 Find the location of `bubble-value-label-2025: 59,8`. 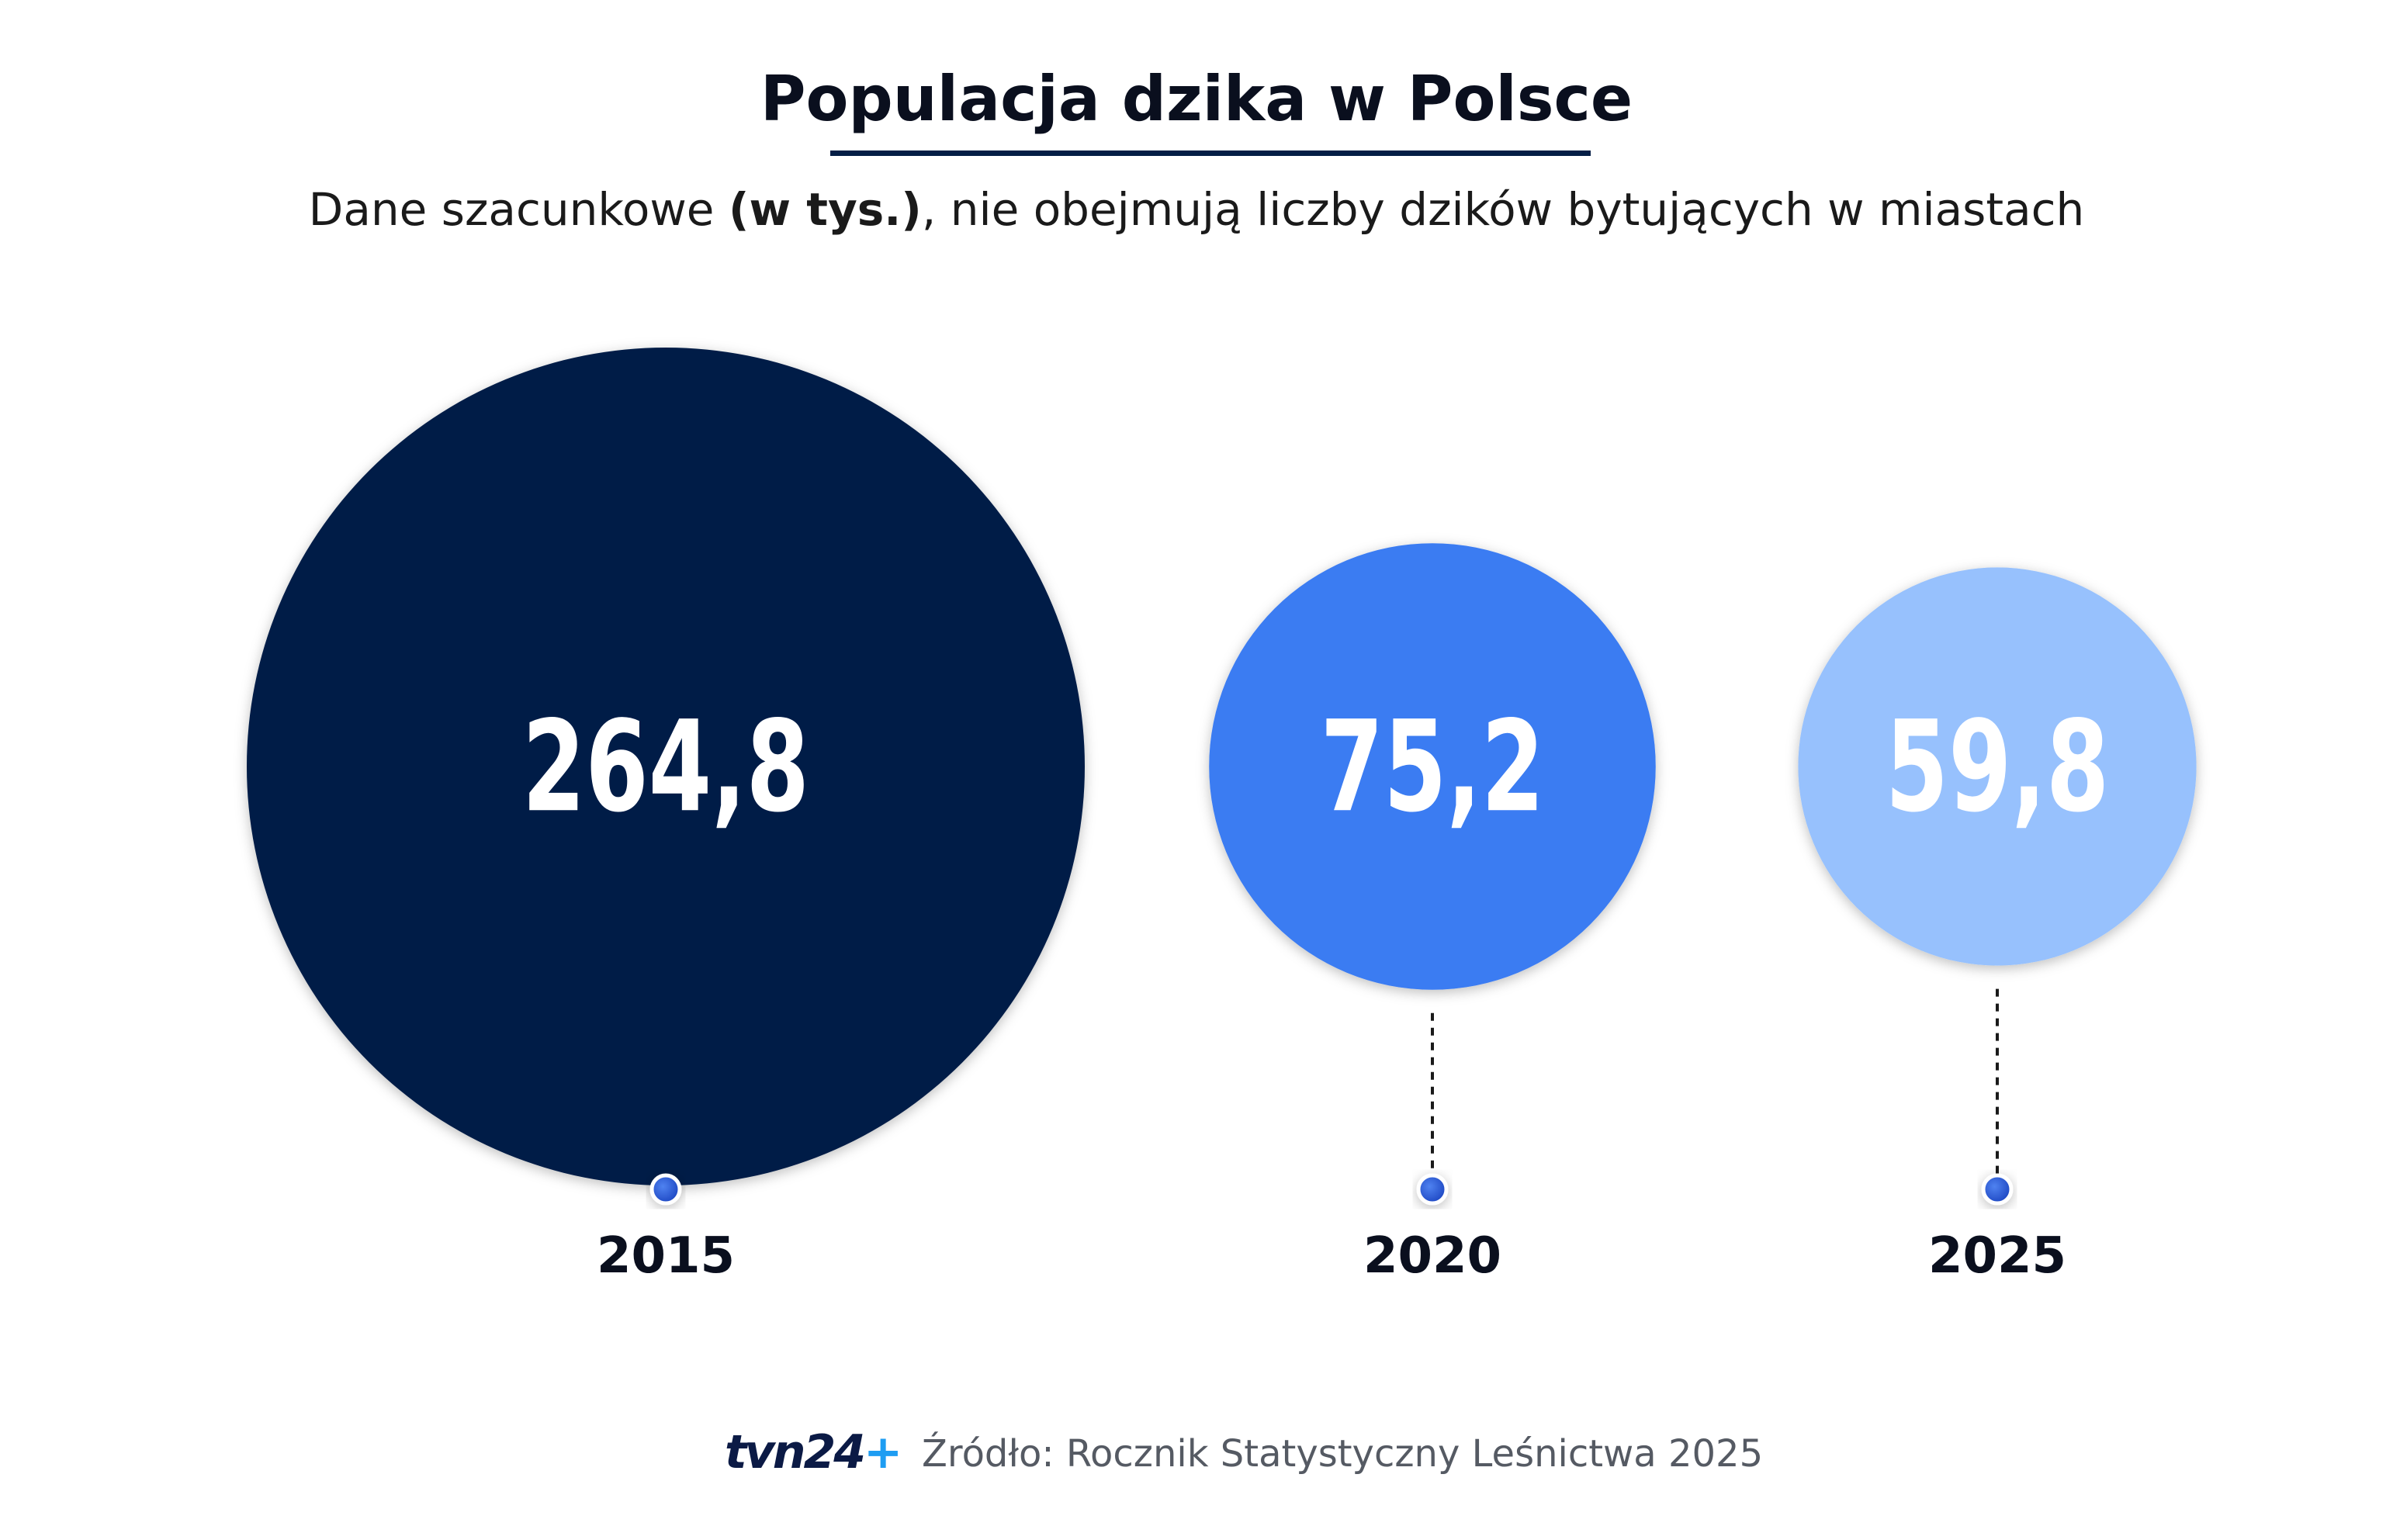

bubble-value-label-2025: 59,8 is located at coordinates (1998, 767).